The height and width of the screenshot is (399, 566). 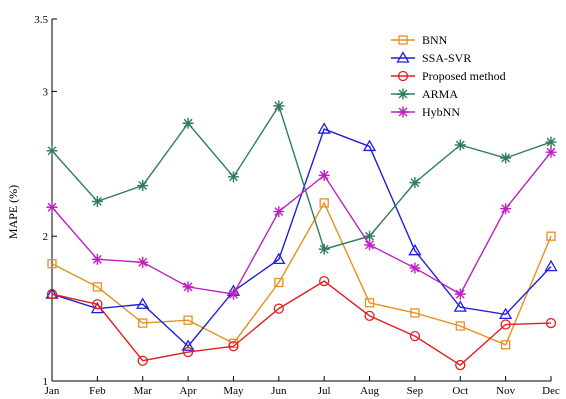 I want to click on x-tick-label: Jan, so click(x=52, y=391).